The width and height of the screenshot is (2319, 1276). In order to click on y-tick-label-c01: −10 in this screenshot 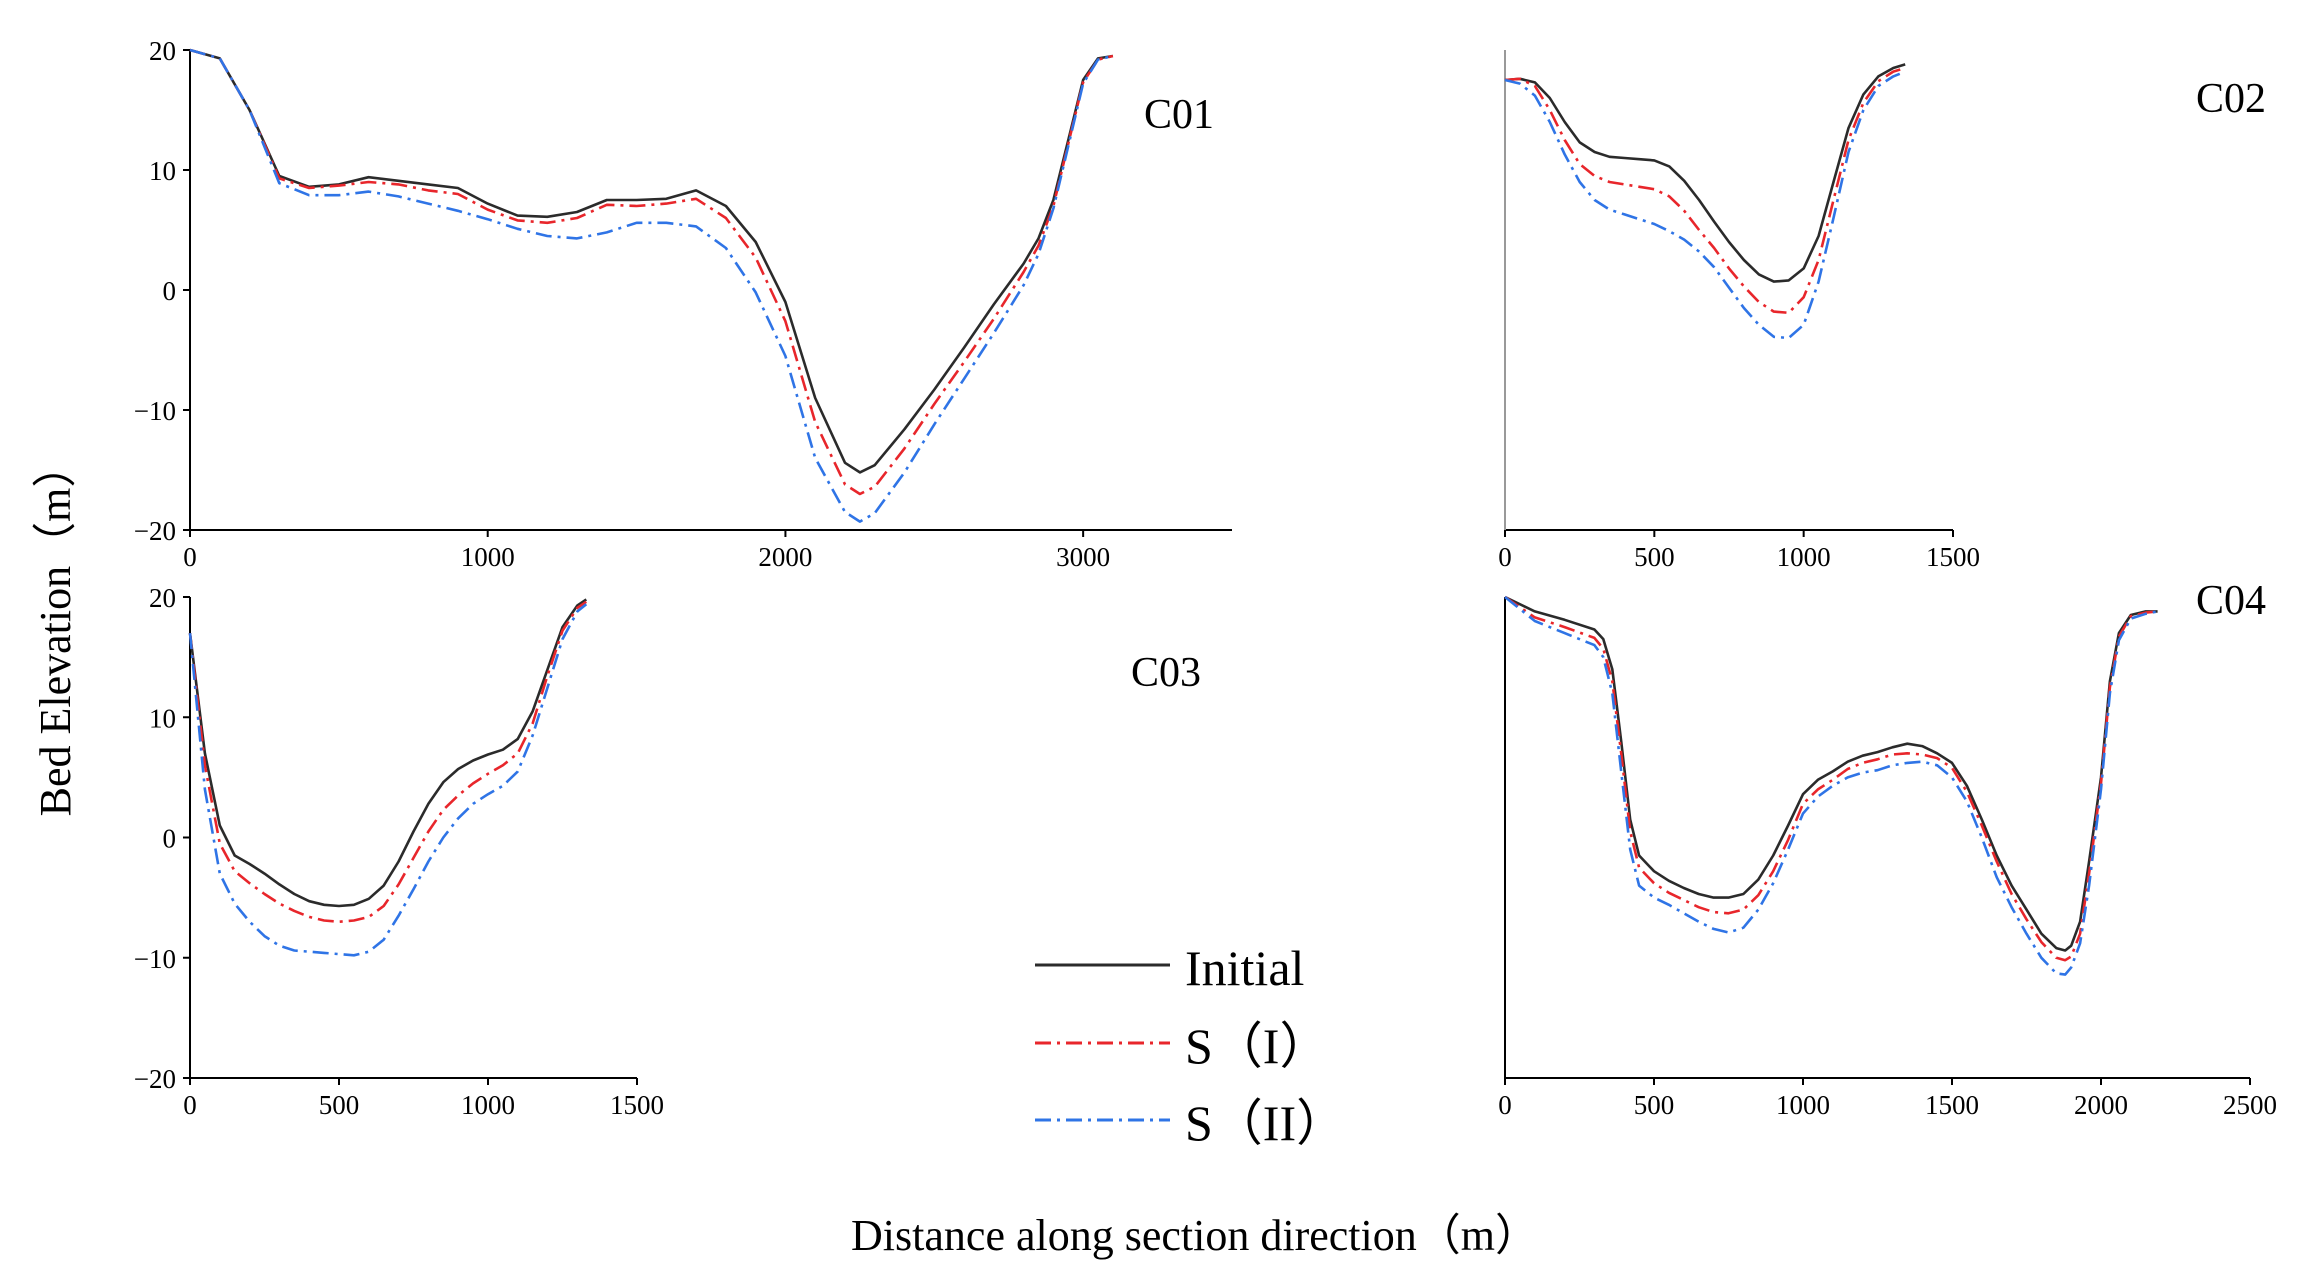, I will do `click(155, 411)`.